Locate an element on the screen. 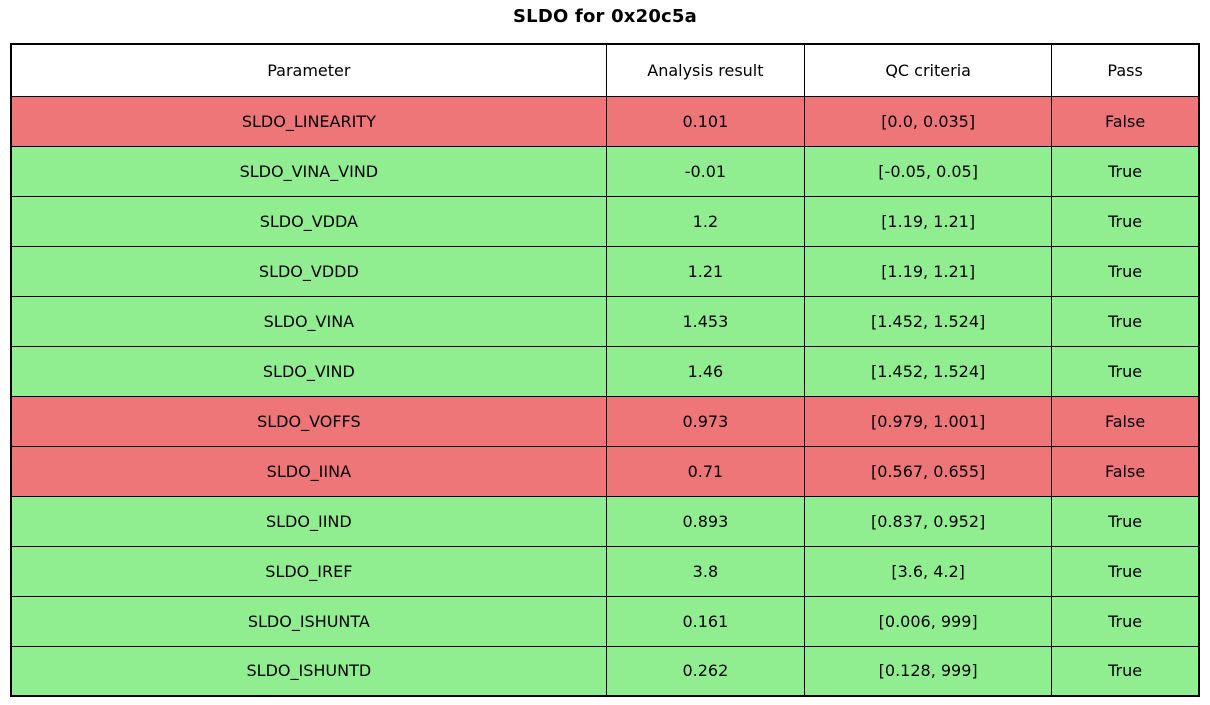 This screenshot has height=705, width=1210. cell-qc_criteria: [0.979, 1.001] is located at coordinates (928, 421).